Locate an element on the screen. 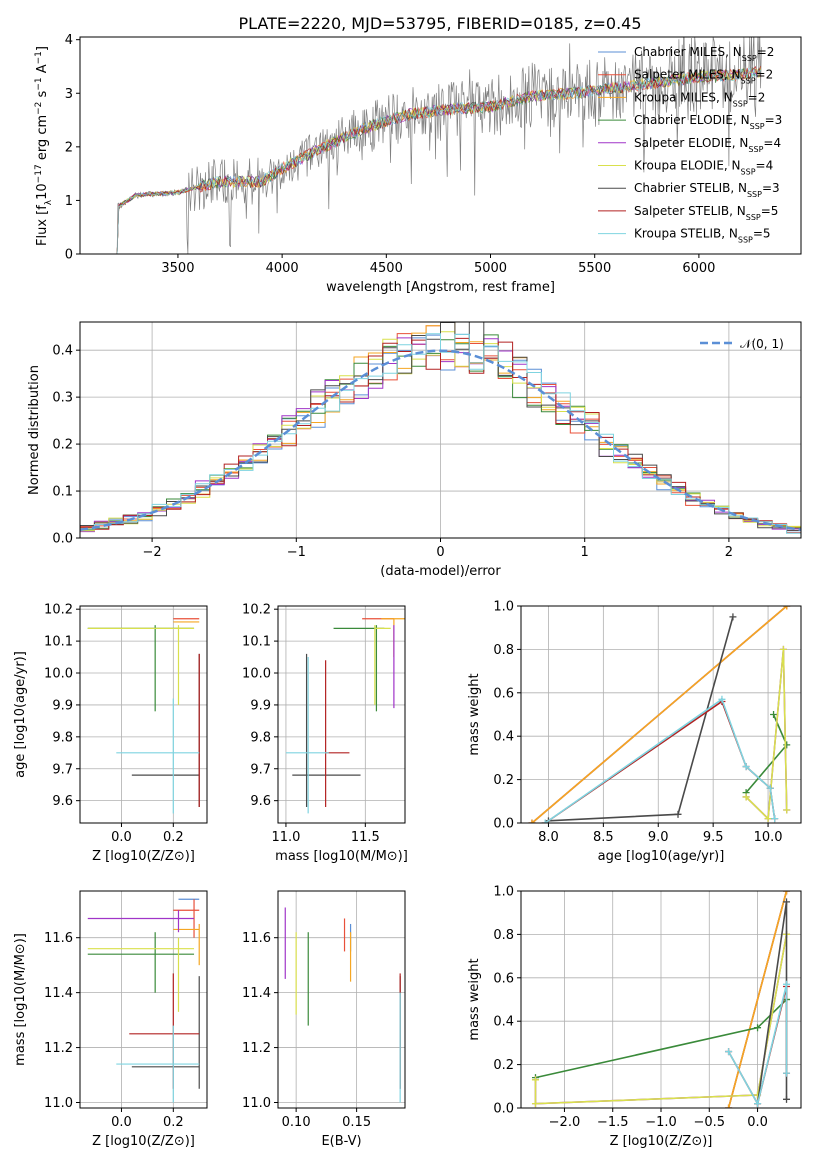 The height and width of the screenshot is (1170, 819). legend-entry: Salpeter ELODIE, NSSP=4 is located at coordinates (707, 145).